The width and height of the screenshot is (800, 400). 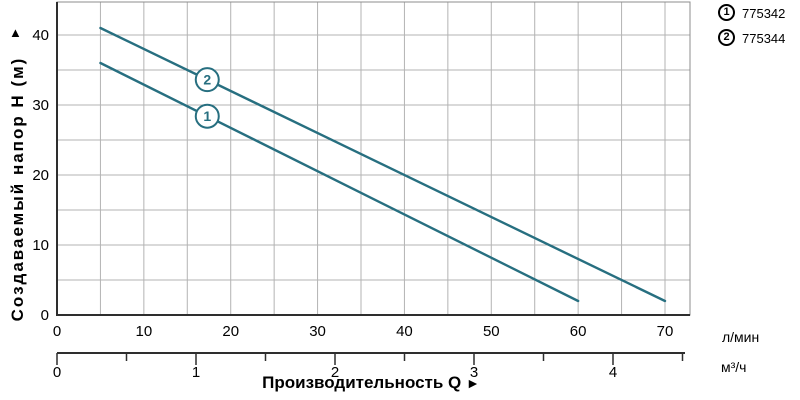 I want to click on legend-item-1: 1 775342, so click(x=751, y=12).